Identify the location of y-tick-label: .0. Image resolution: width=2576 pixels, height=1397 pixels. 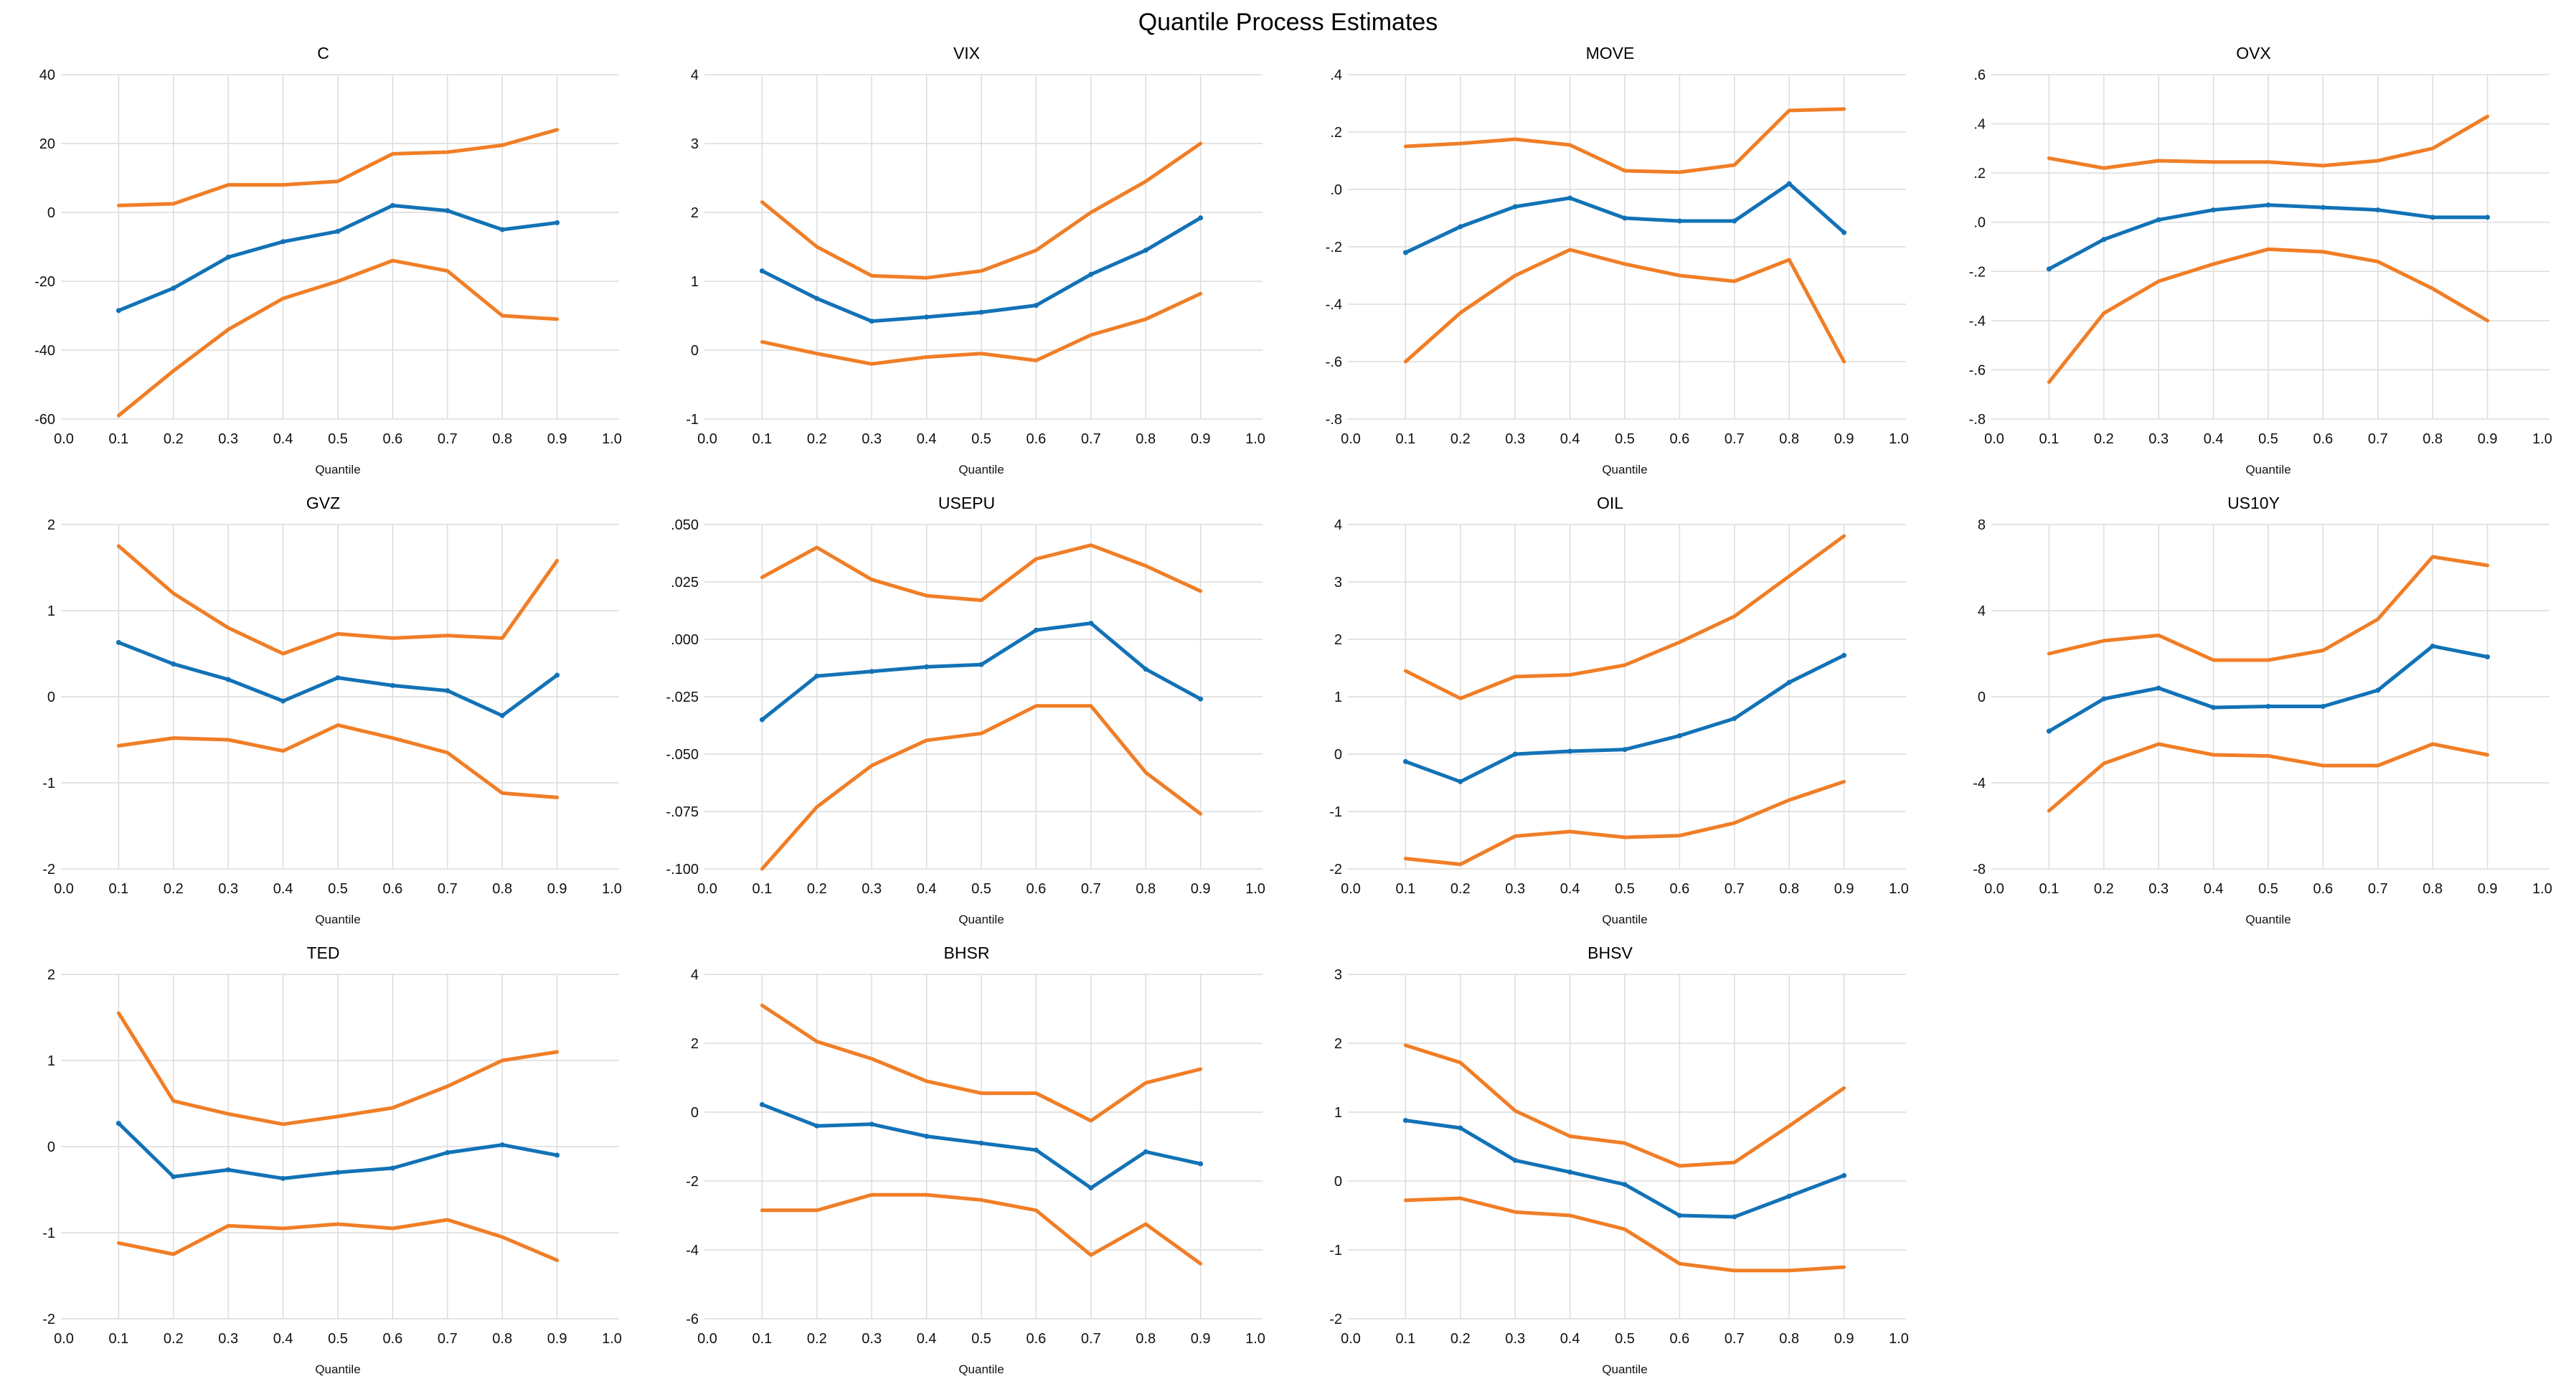
(1336, 190).